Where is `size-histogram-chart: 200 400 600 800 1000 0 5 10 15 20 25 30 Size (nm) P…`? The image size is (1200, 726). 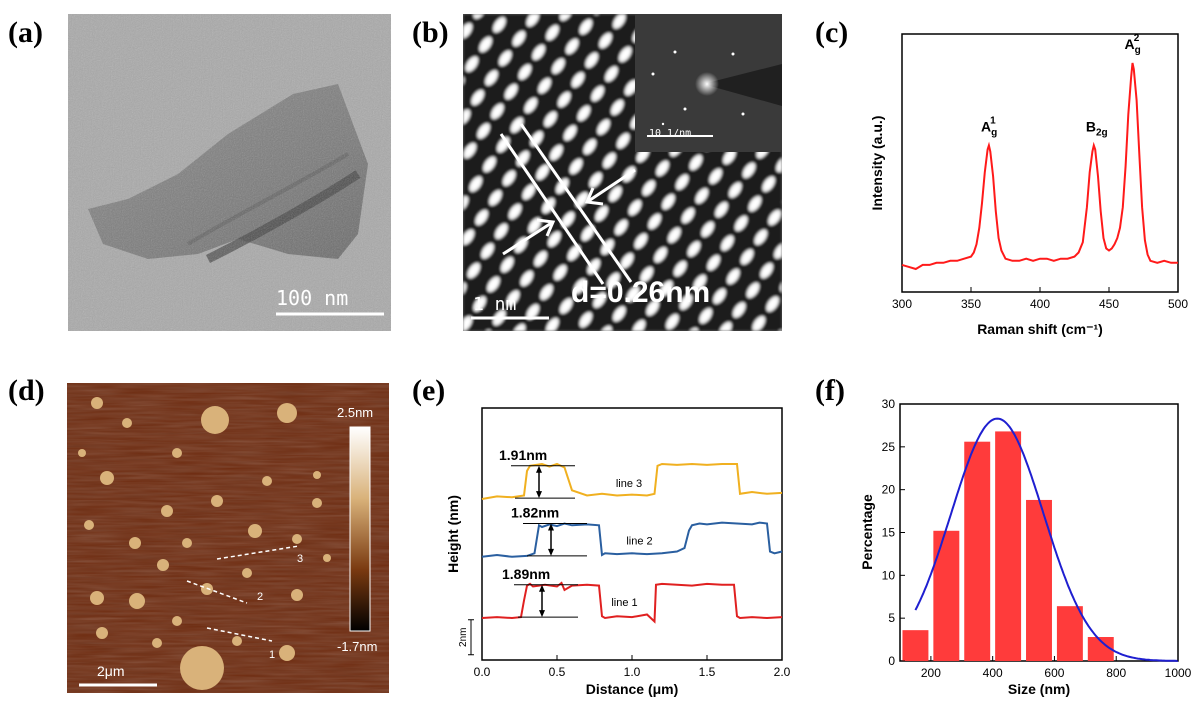 size-histogram-chart: 200 400 600 800 1000 0 5 10 15 20 25 30 Size (nm) P… is located at coordinates (1025, 547).